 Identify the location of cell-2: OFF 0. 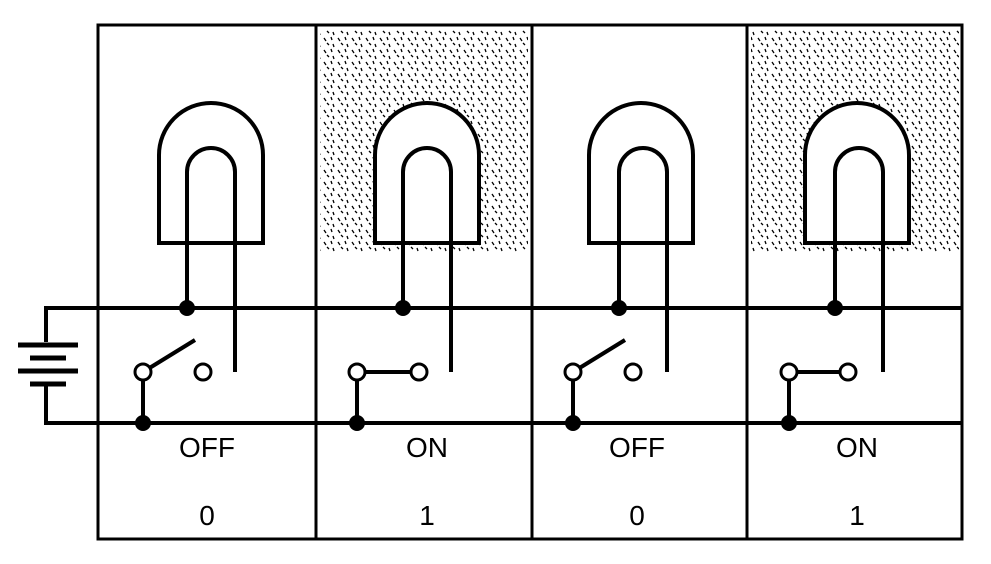
(629, 316).